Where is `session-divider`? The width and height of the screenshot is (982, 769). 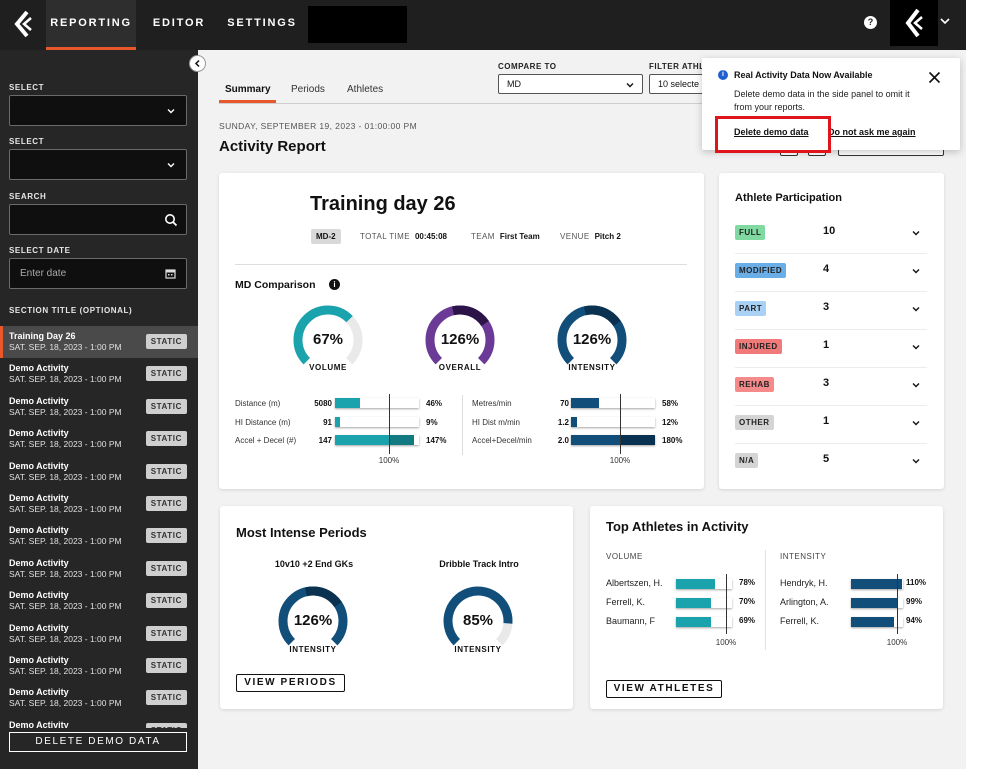
session-divider is located at coordinates (461, 264).